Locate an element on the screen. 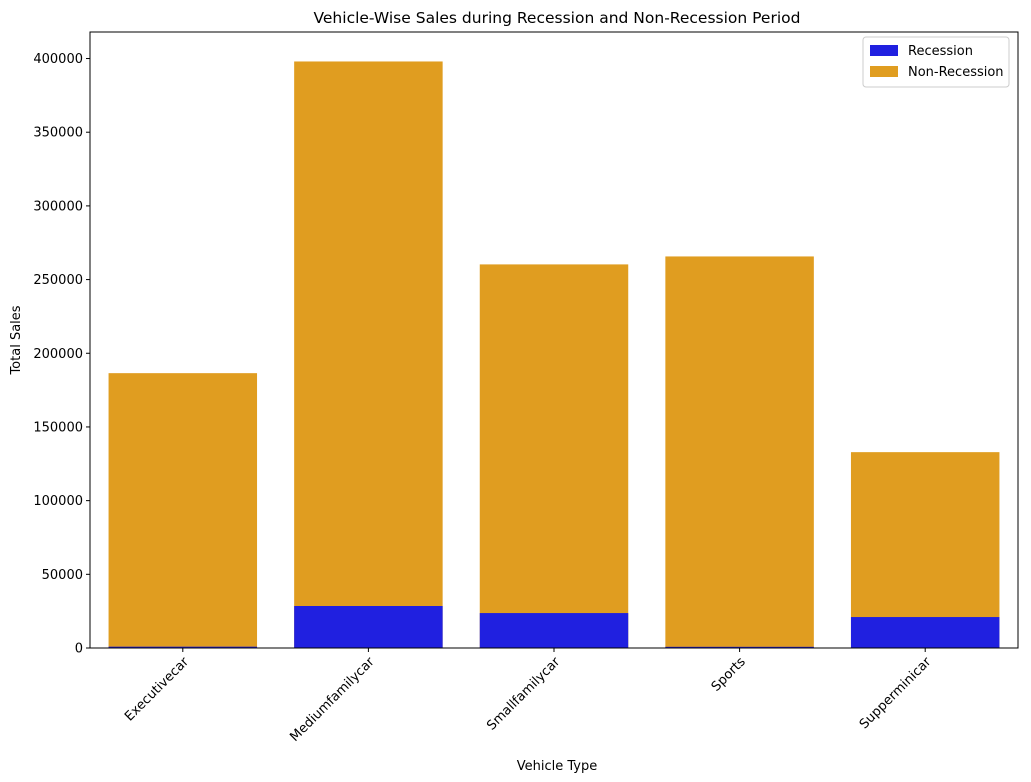 This screenshot has height=782, width=1031. bar-recession-supperminicar is located at coordinates (925, 632).